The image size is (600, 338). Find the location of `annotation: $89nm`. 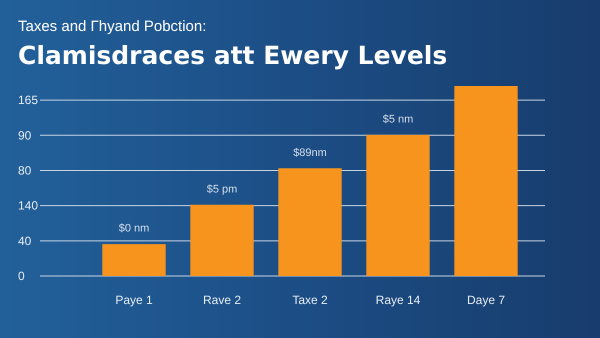

annotation: $89nm is located at coordinates (310, 152).